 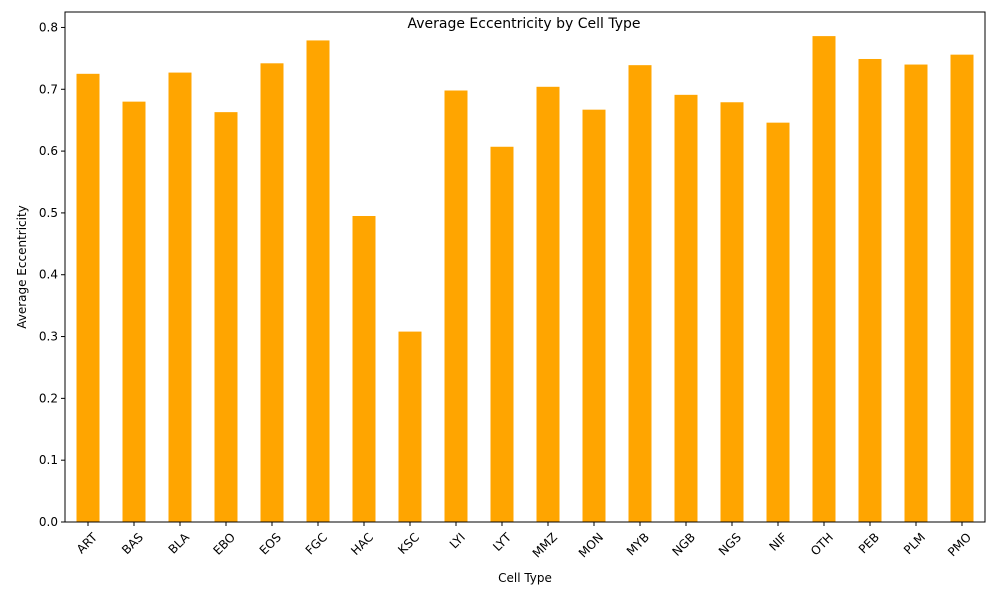 What do you see at coordinates (959, 544) in the screenshot?
I see `x-tick-label: PMO` at bounding box center [959, 544].